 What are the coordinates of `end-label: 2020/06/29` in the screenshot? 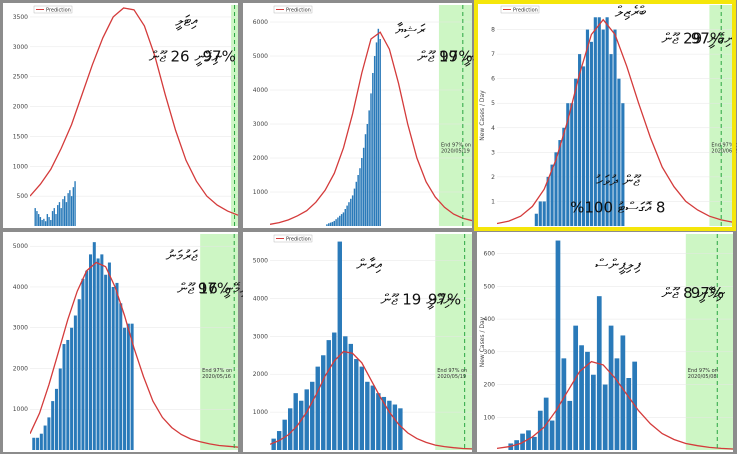 It's located at (724, 151).